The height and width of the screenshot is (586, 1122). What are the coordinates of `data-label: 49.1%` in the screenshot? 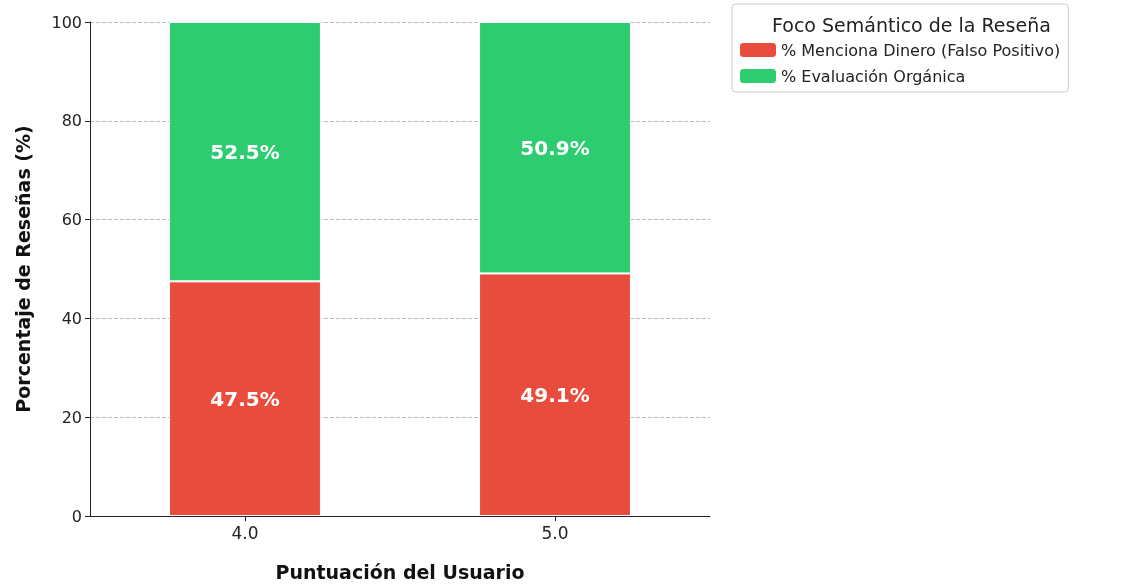 It's located at (555, 394).